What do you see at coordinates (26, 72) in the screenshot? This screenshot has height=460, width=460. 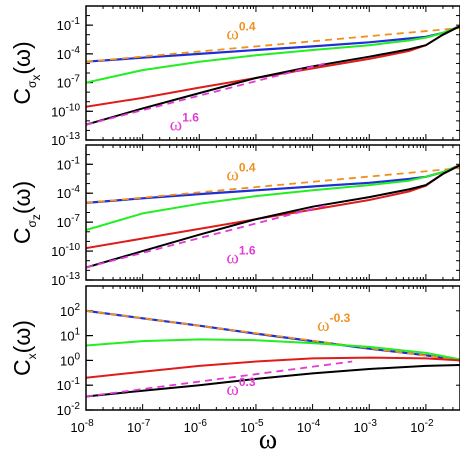 I see `y-axis-label: Cσx(ω)` at bounding box center [26, 72].